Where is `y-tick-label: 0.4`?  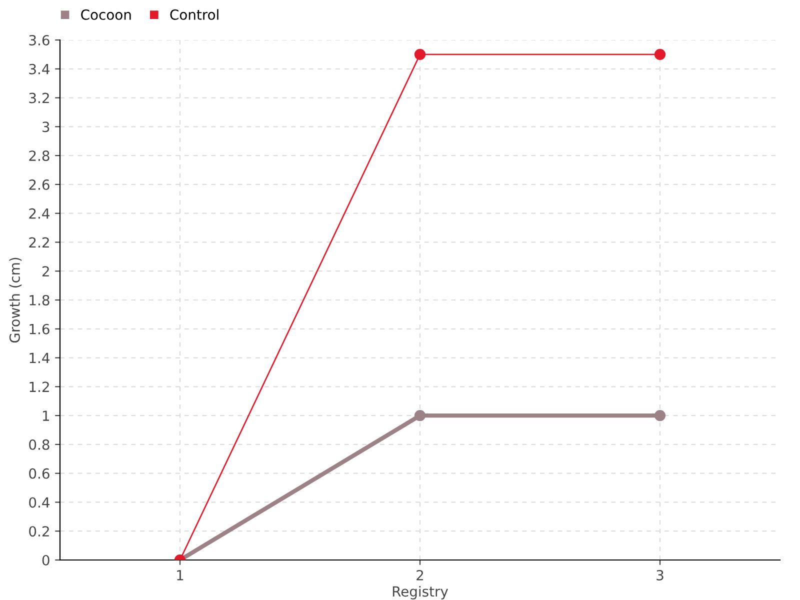
y-tick-label: 0.4 is located at coordinates (39, 502).